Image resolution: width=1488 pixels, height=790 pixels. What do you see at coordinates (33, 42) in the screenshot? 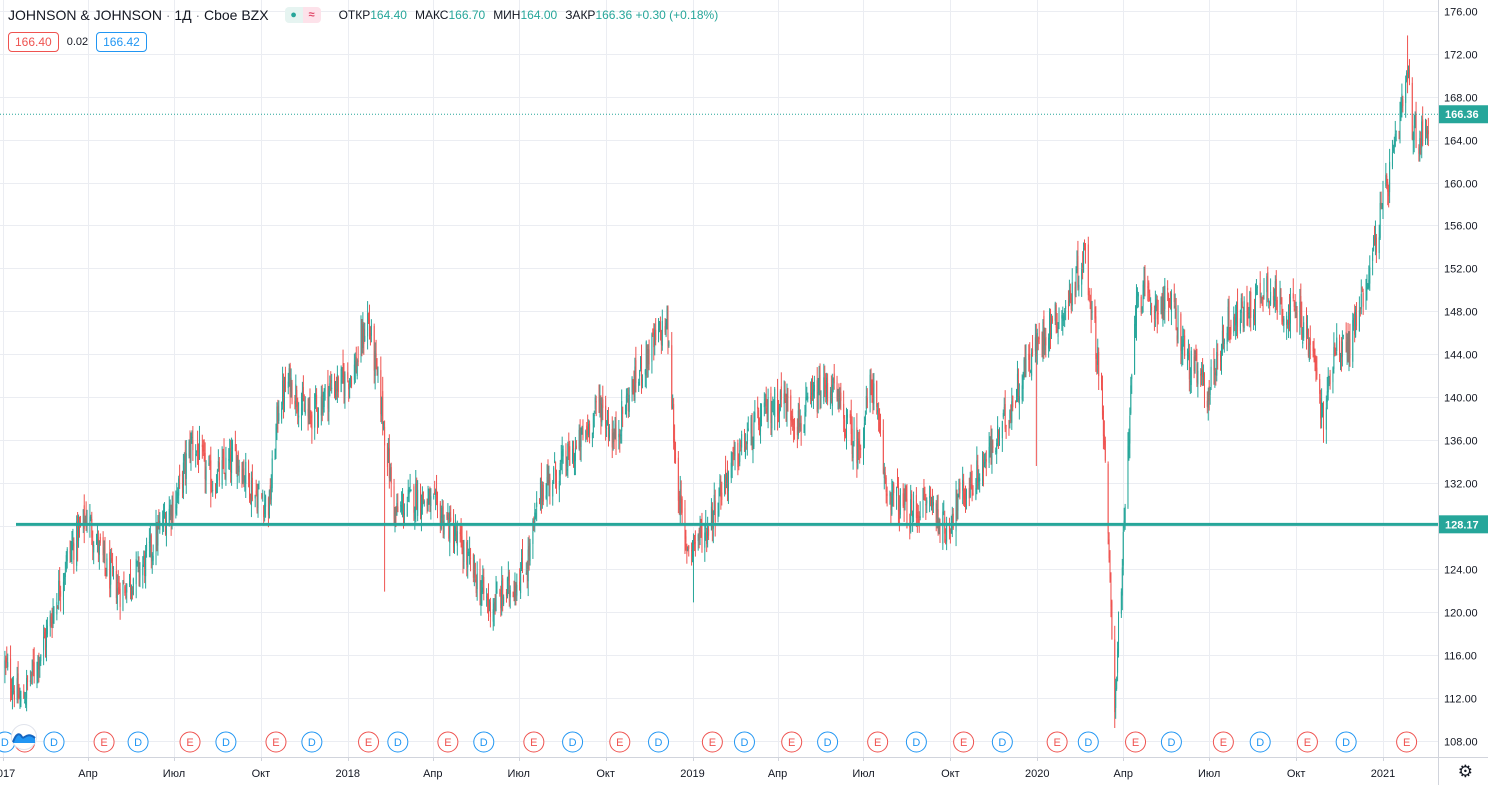
I see `sell-button: 166.40` at bounding box center [33, 42].